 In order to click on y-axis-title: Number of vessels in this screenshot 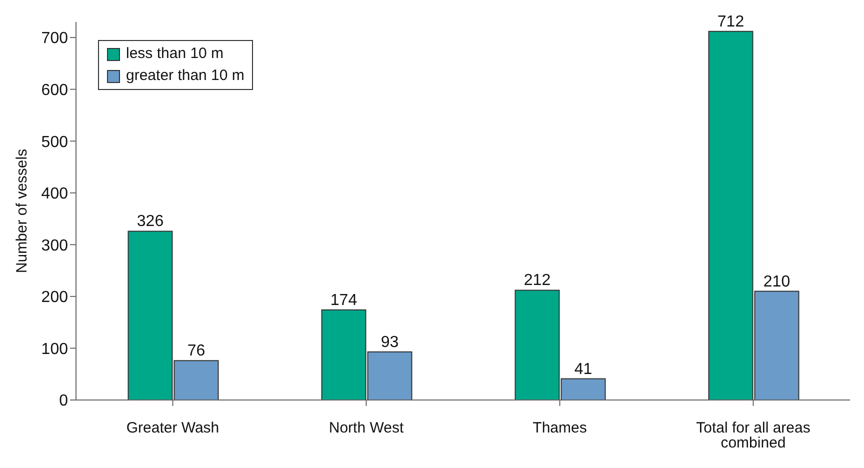, I will do `click(21, 211)`.